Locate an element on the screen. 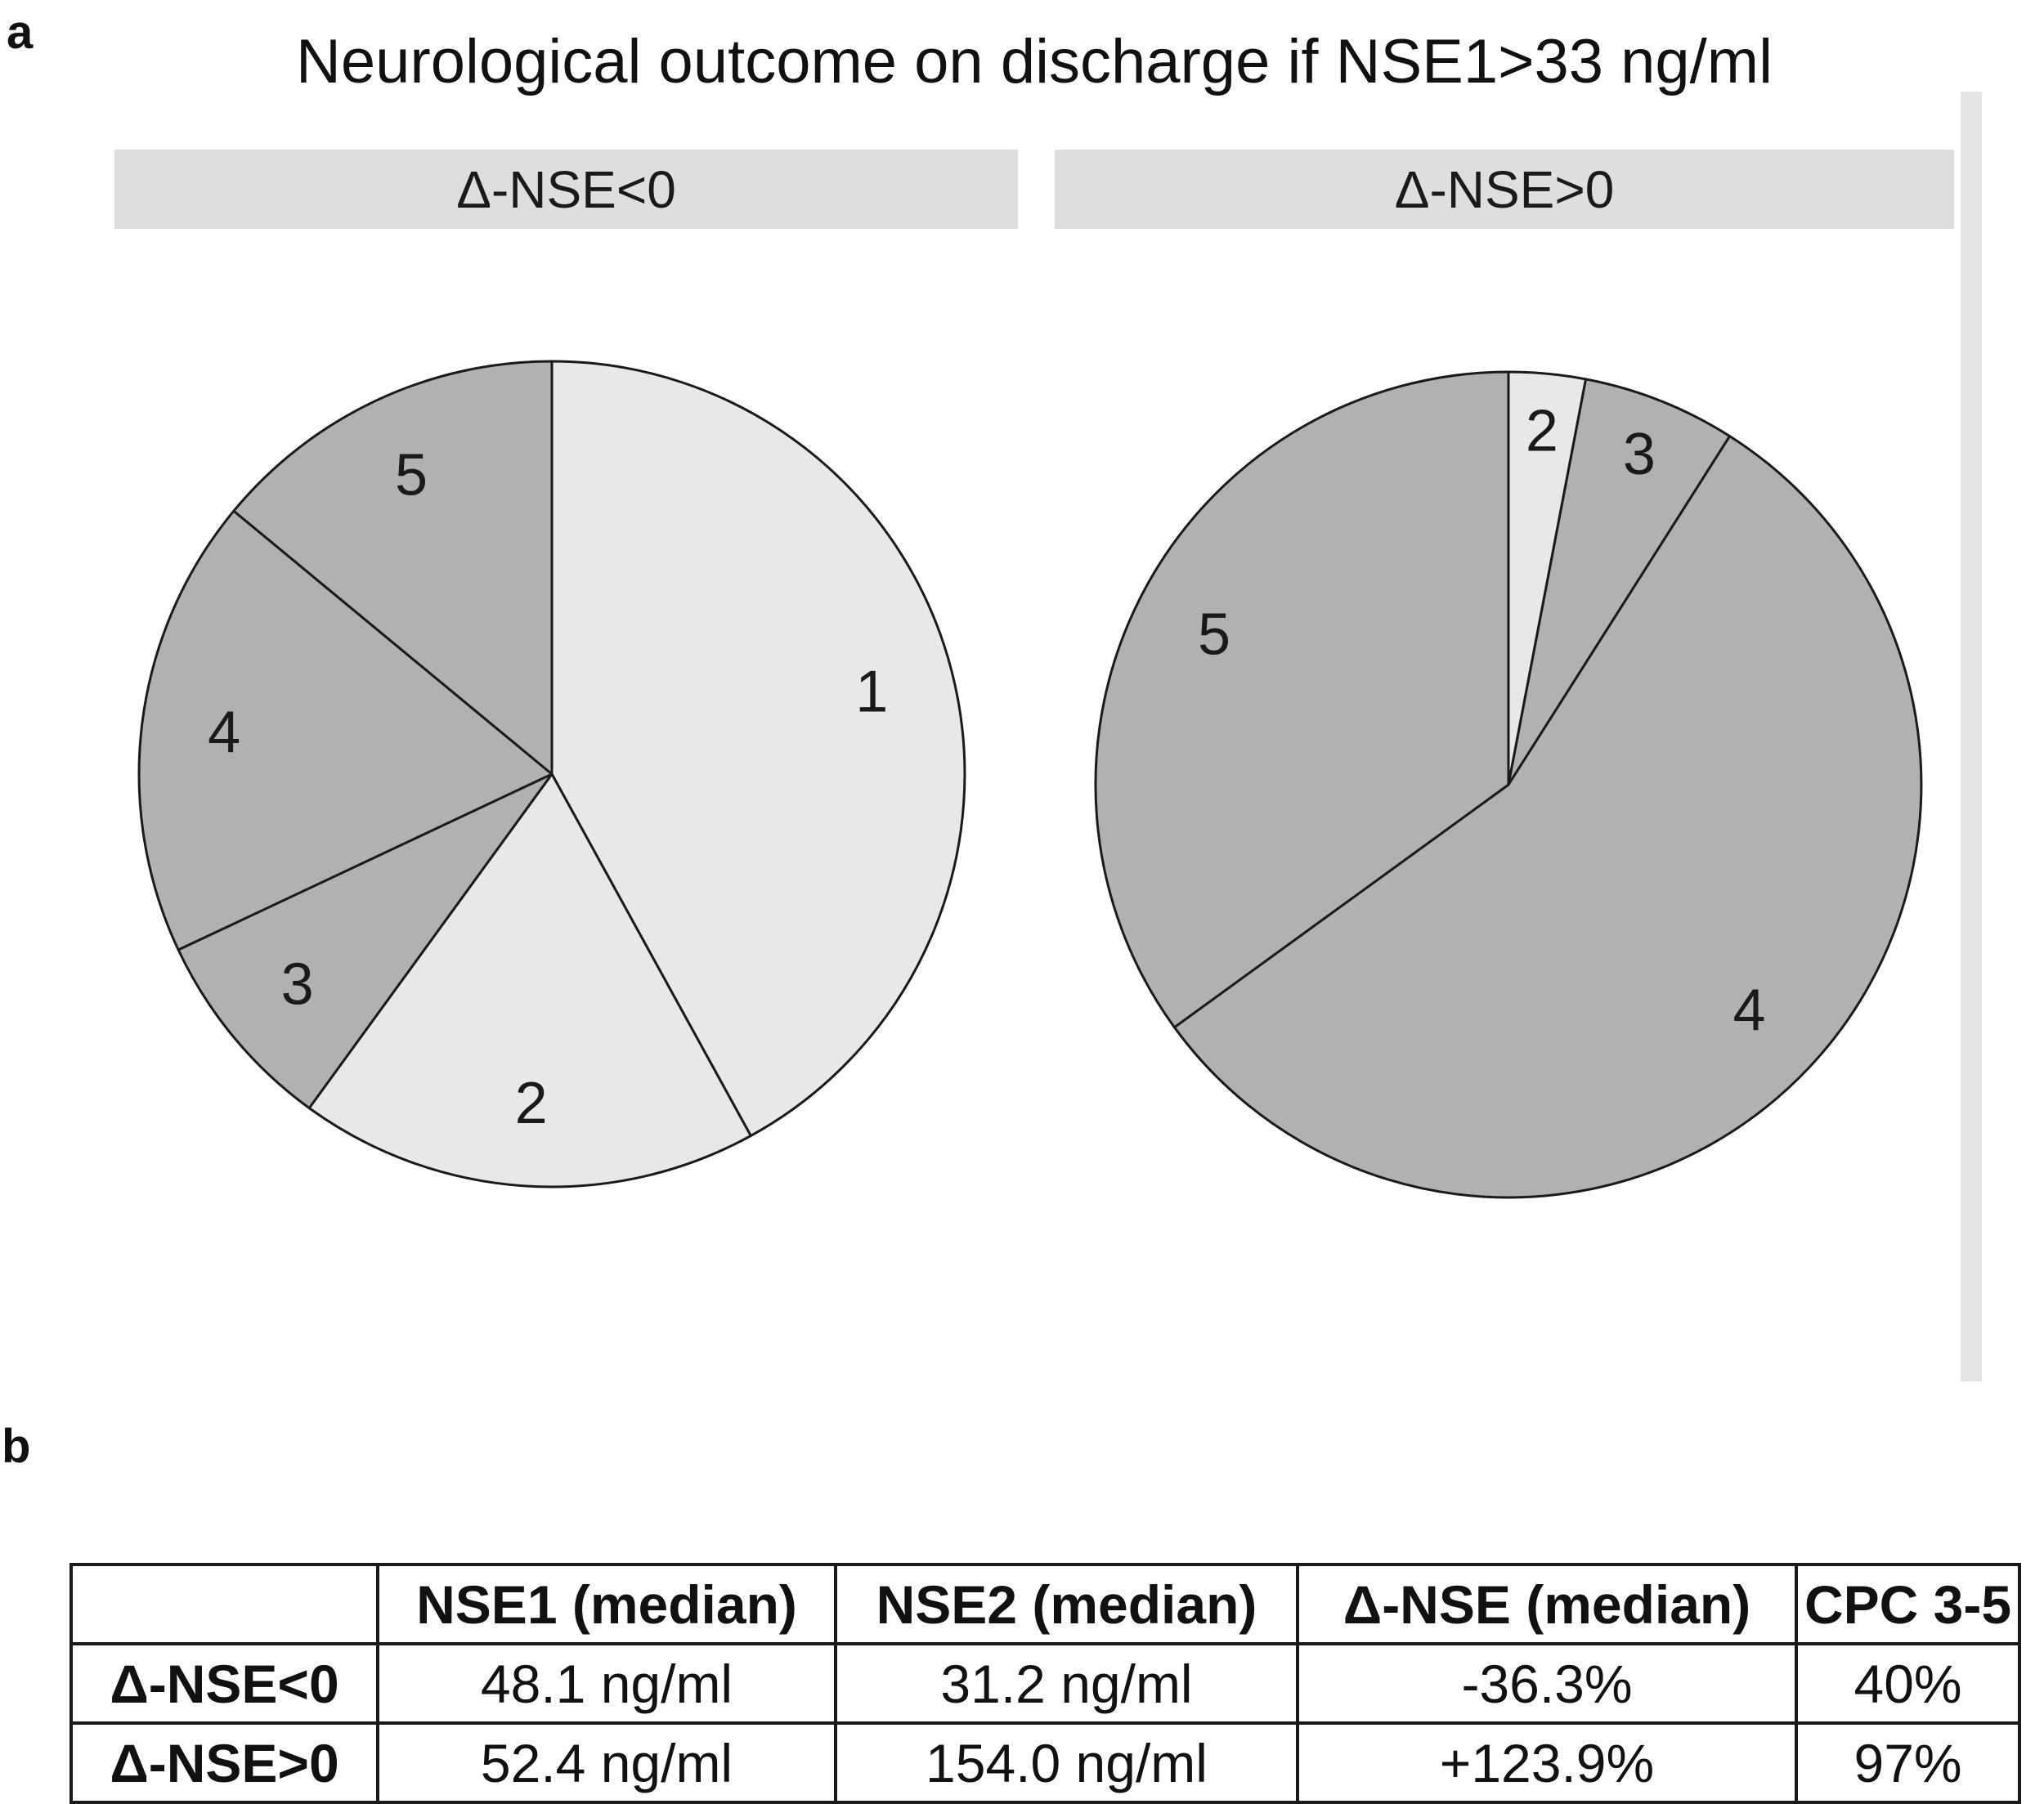  table-cell-delta: +123.9% is located at coordinates (1547, 1762).